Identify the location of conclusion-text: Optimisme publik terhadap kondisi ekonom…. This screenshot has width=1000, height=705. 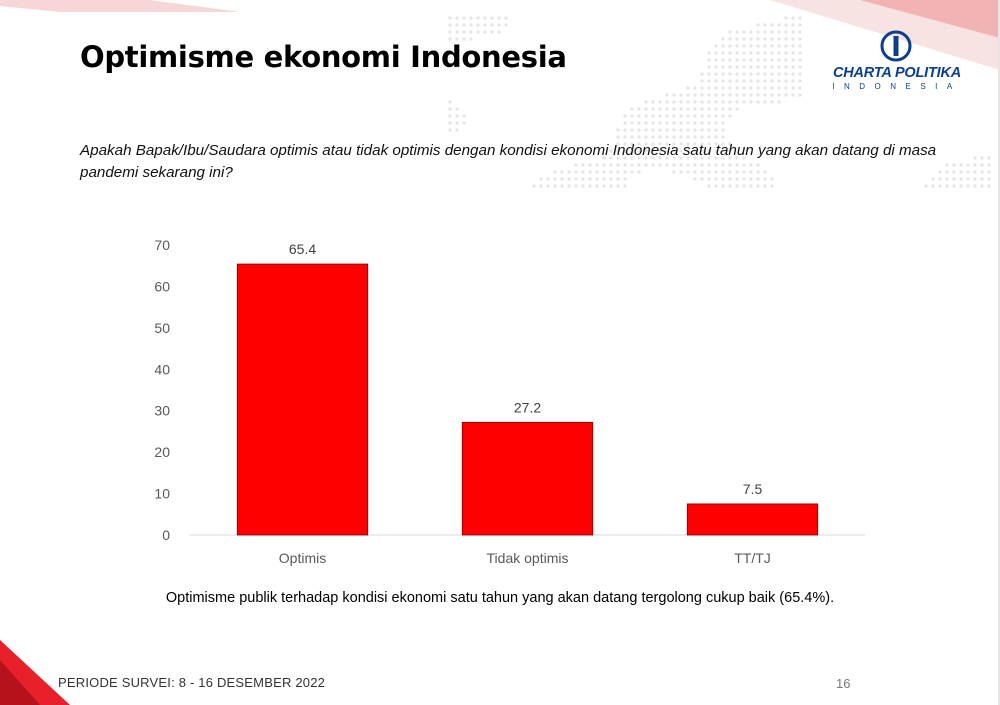
(500, 598).